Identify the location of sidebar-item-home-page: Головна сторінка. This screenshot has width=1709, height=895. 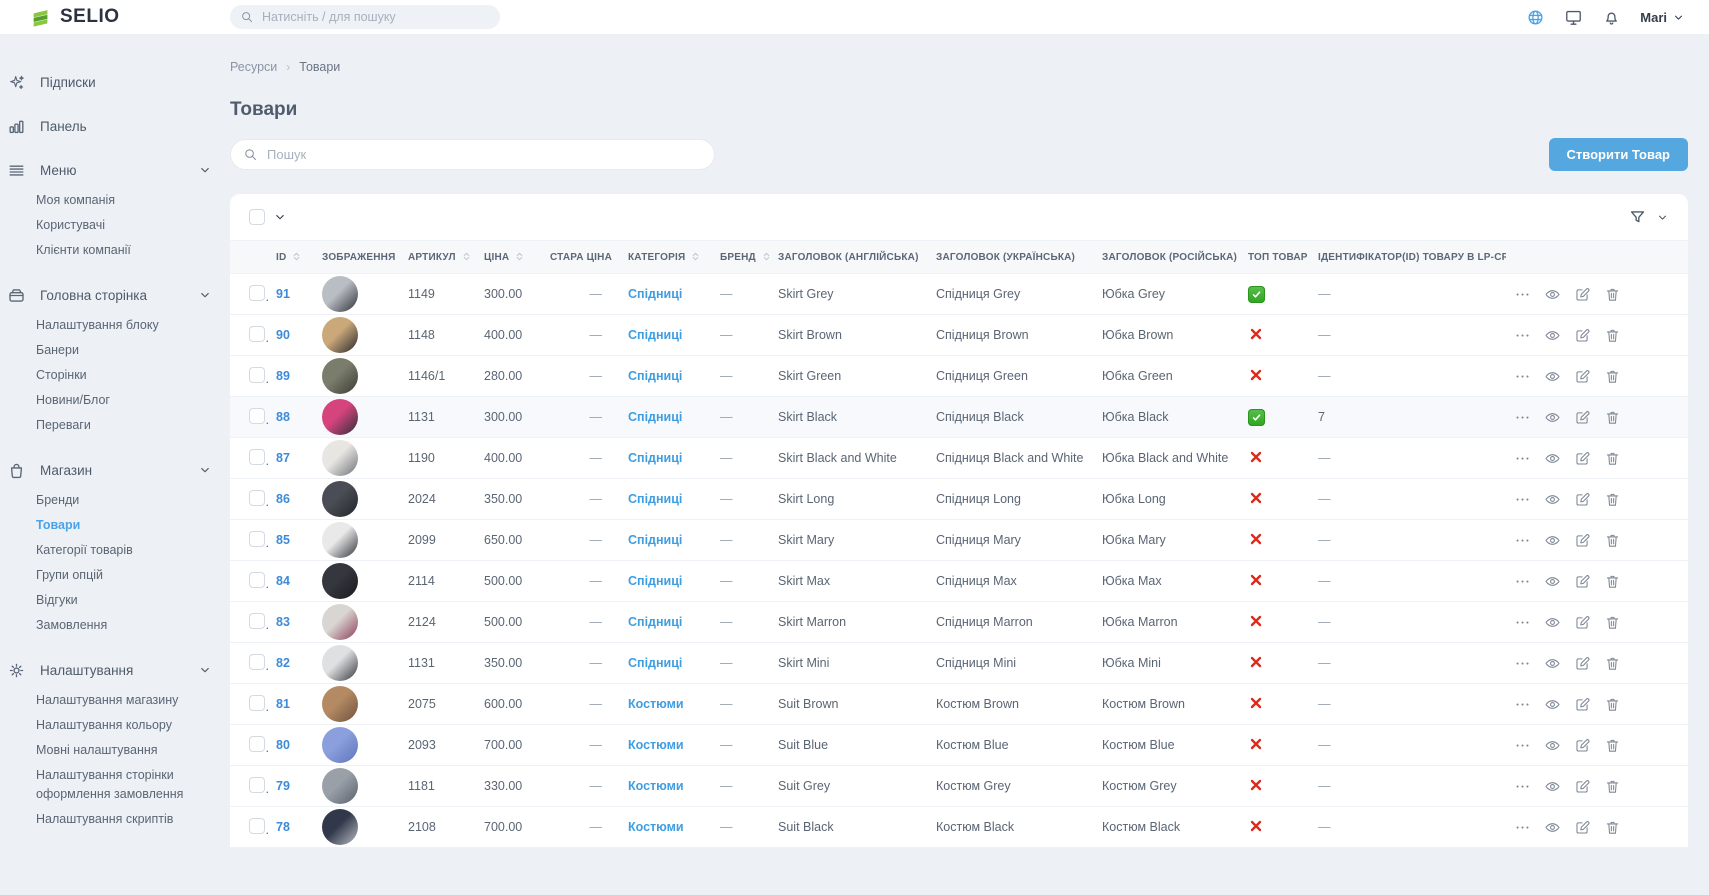
(112, 295).